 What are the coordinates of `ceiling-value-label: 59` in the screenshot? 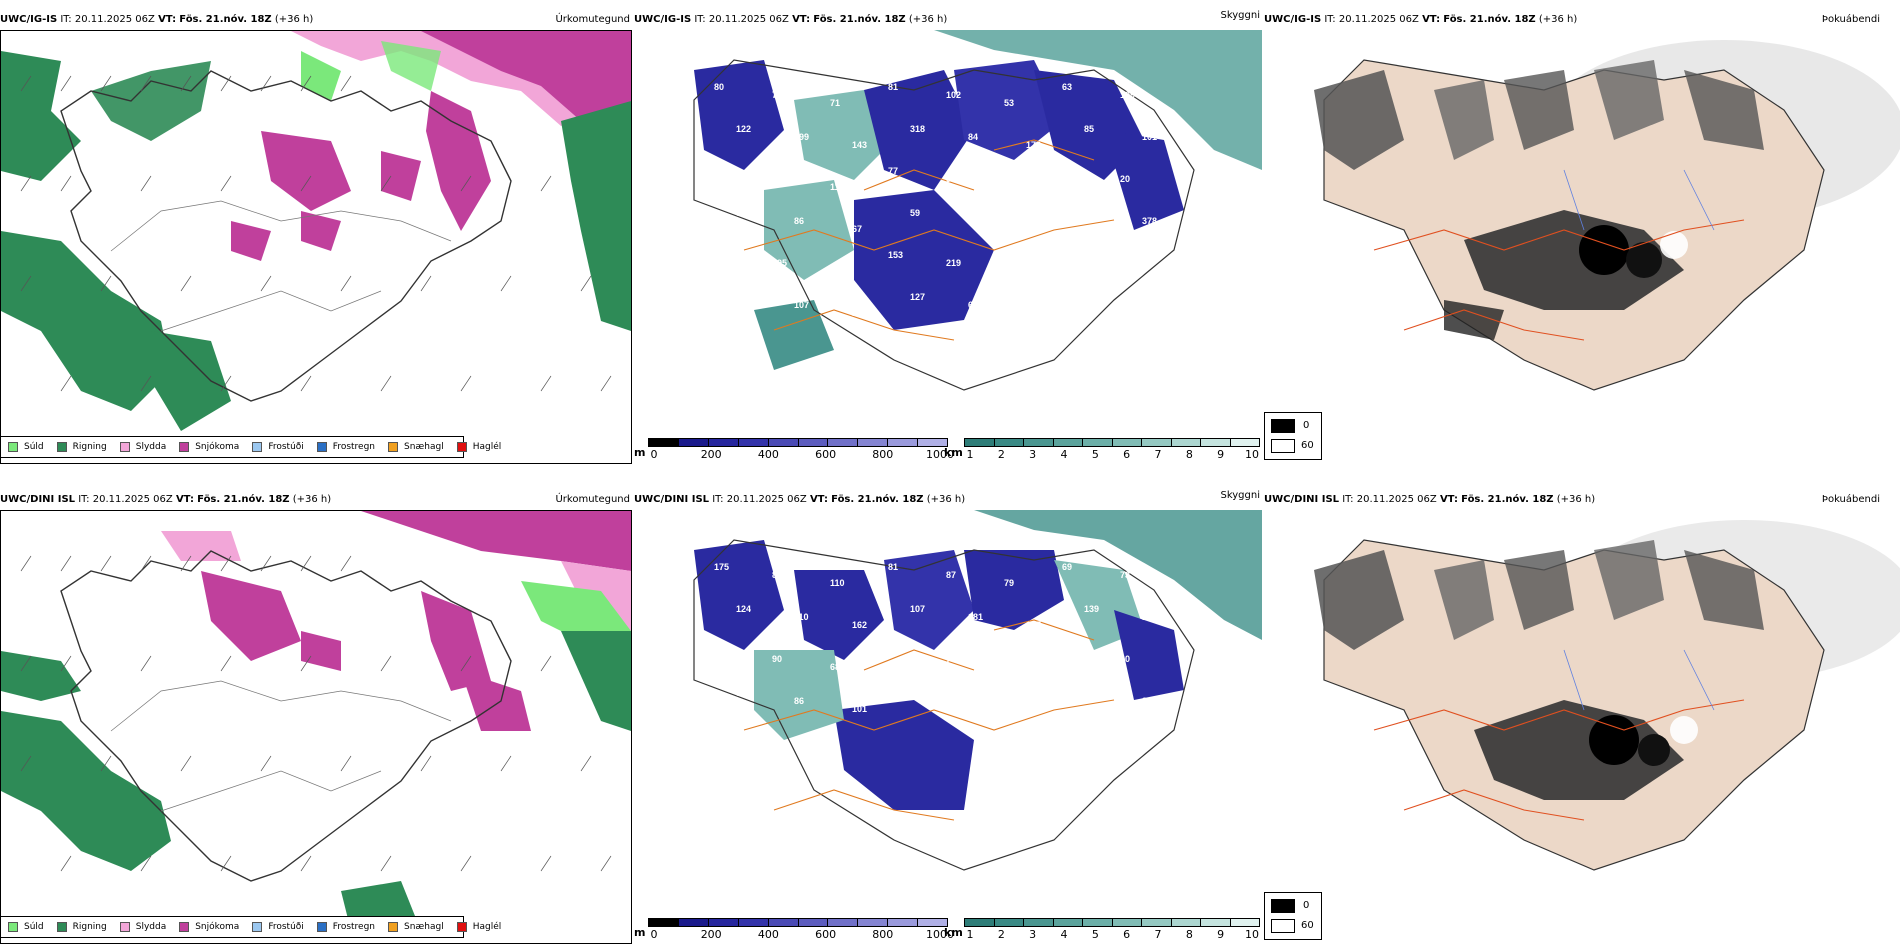 It's located at (915, 213).